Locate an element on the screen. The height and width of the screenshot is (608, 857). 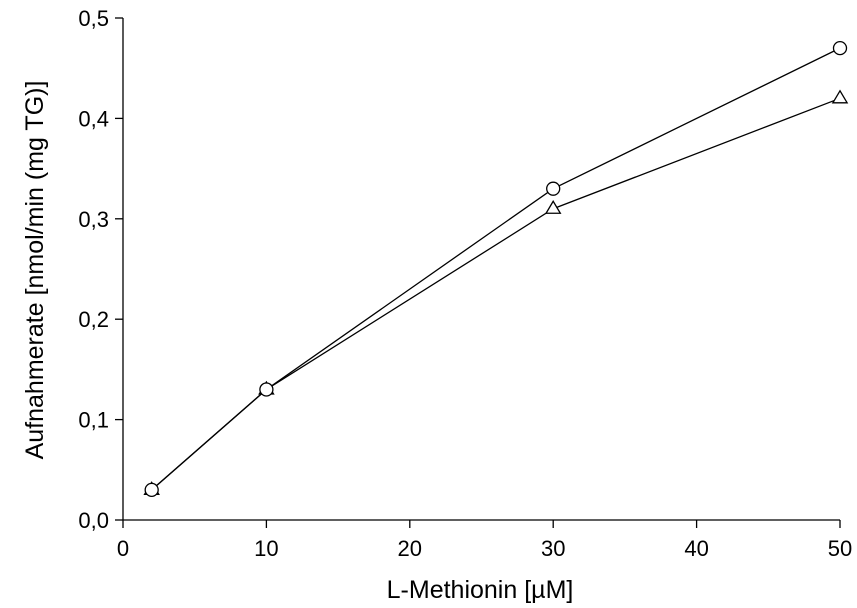
x-tick-label: 40 is located at coordinates (696, 548).